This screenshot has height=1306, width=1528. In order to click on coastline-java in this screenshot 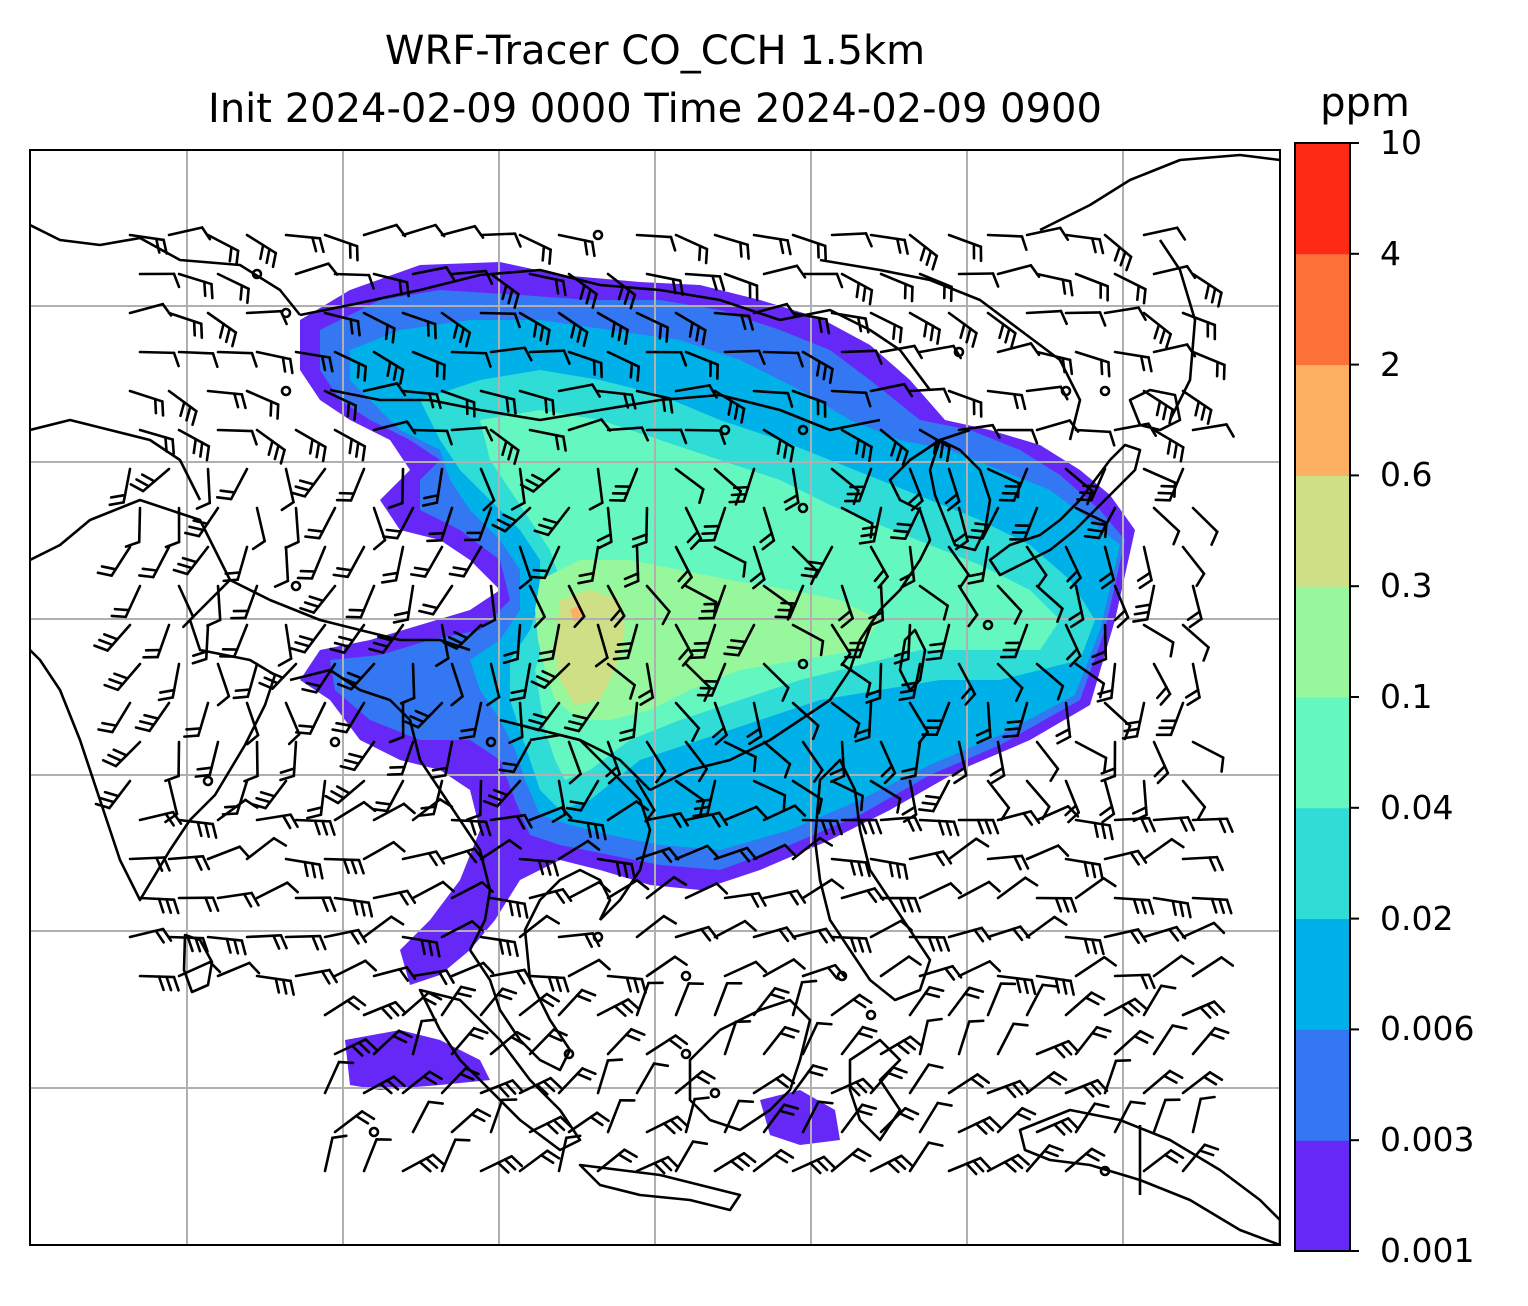, I will do `click(660, 1187)`.